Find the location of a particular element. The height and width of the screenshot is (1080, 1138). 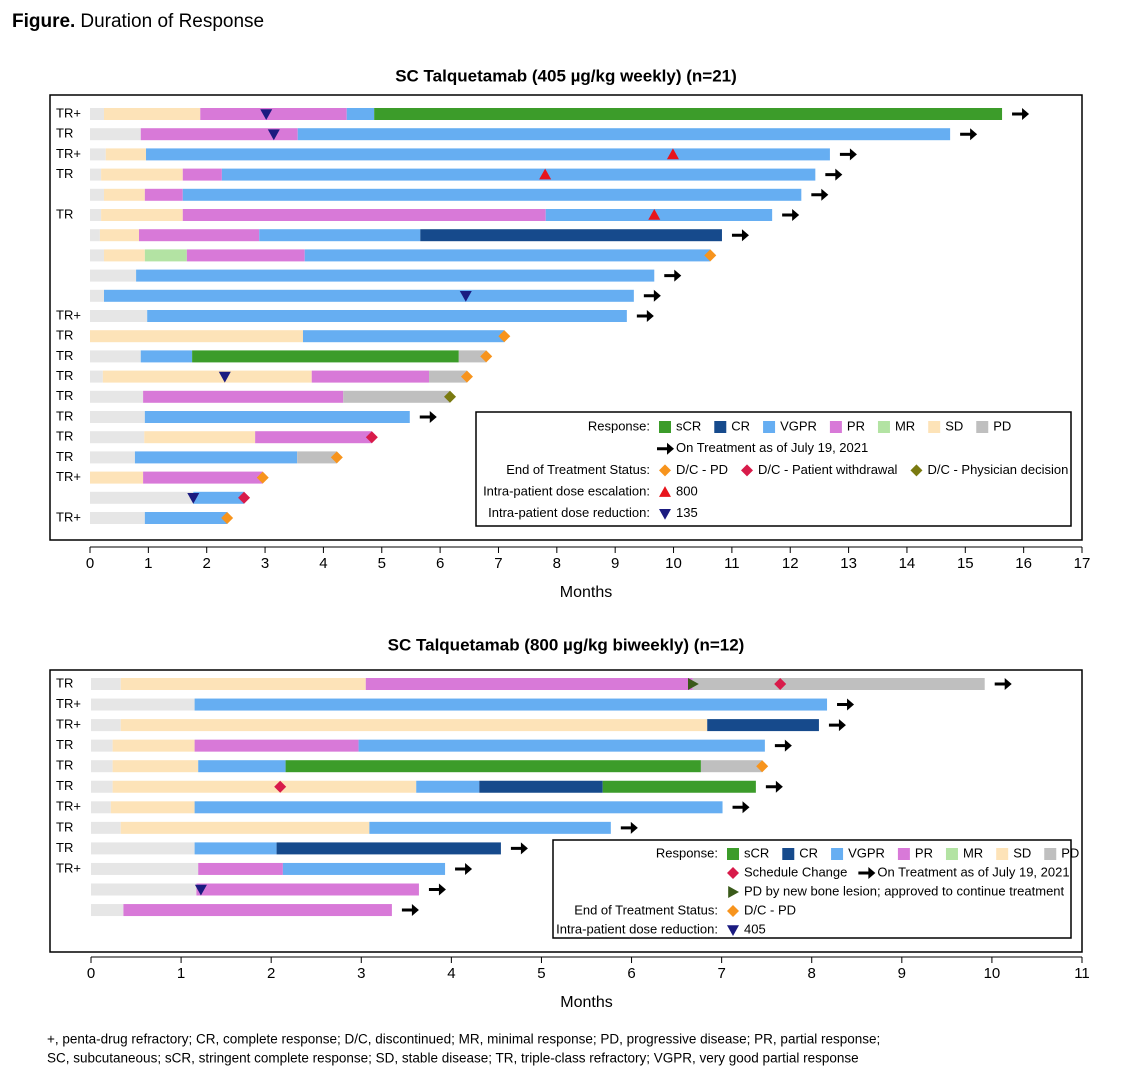

legend-box is located at coordinates (812, 889).